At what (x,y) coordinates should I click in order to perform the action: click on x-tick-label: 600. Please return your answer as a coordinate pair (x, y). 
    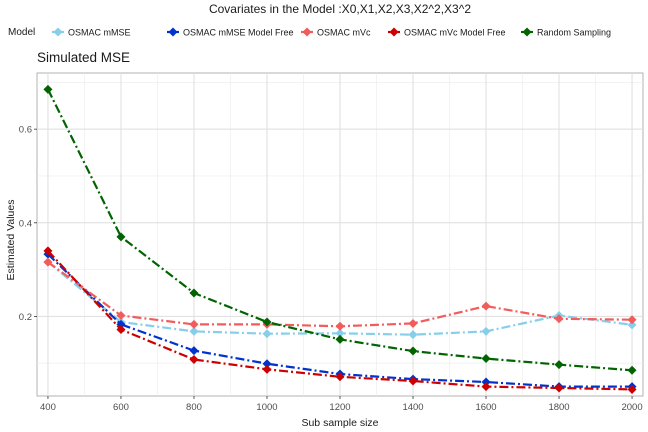
    Looking at the image, I should click on (121, 407).